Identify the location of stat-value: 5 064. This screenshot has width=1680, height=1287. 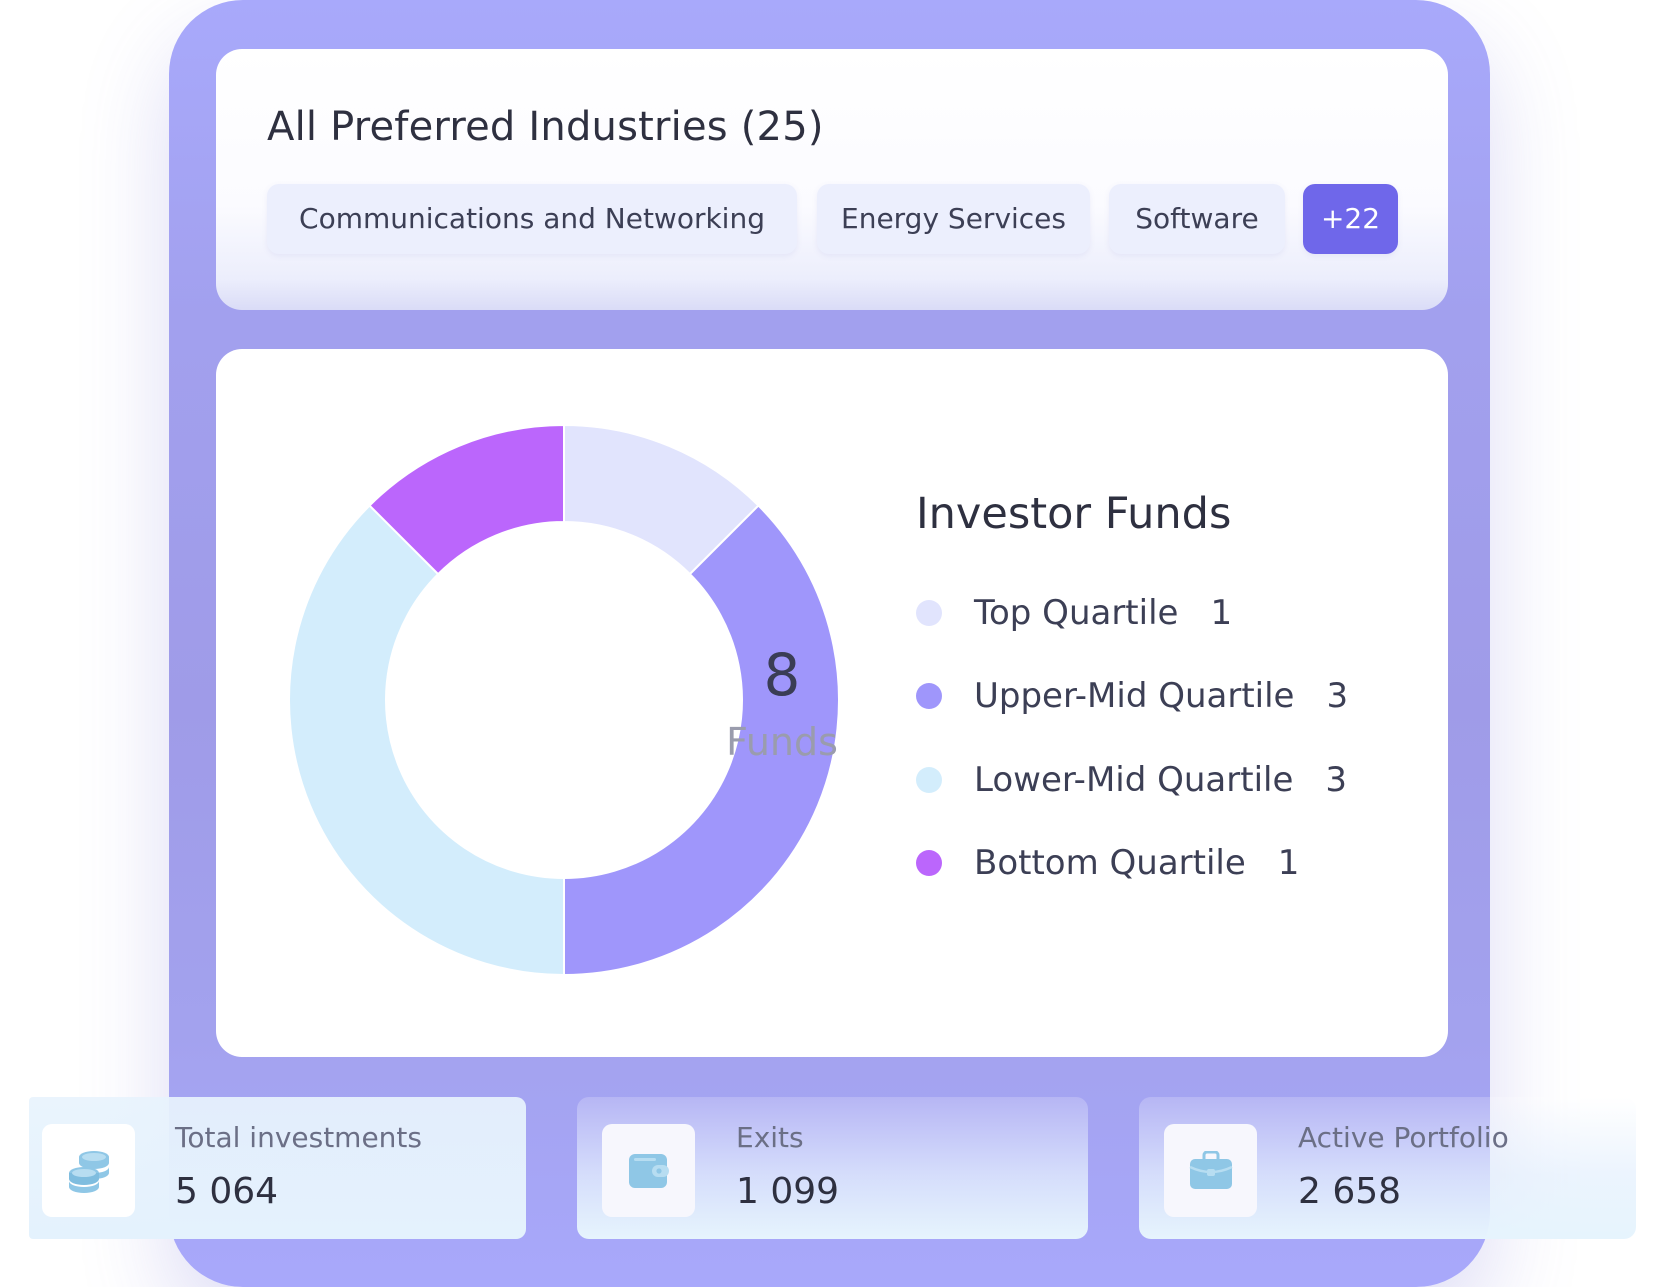
(227, 1191).